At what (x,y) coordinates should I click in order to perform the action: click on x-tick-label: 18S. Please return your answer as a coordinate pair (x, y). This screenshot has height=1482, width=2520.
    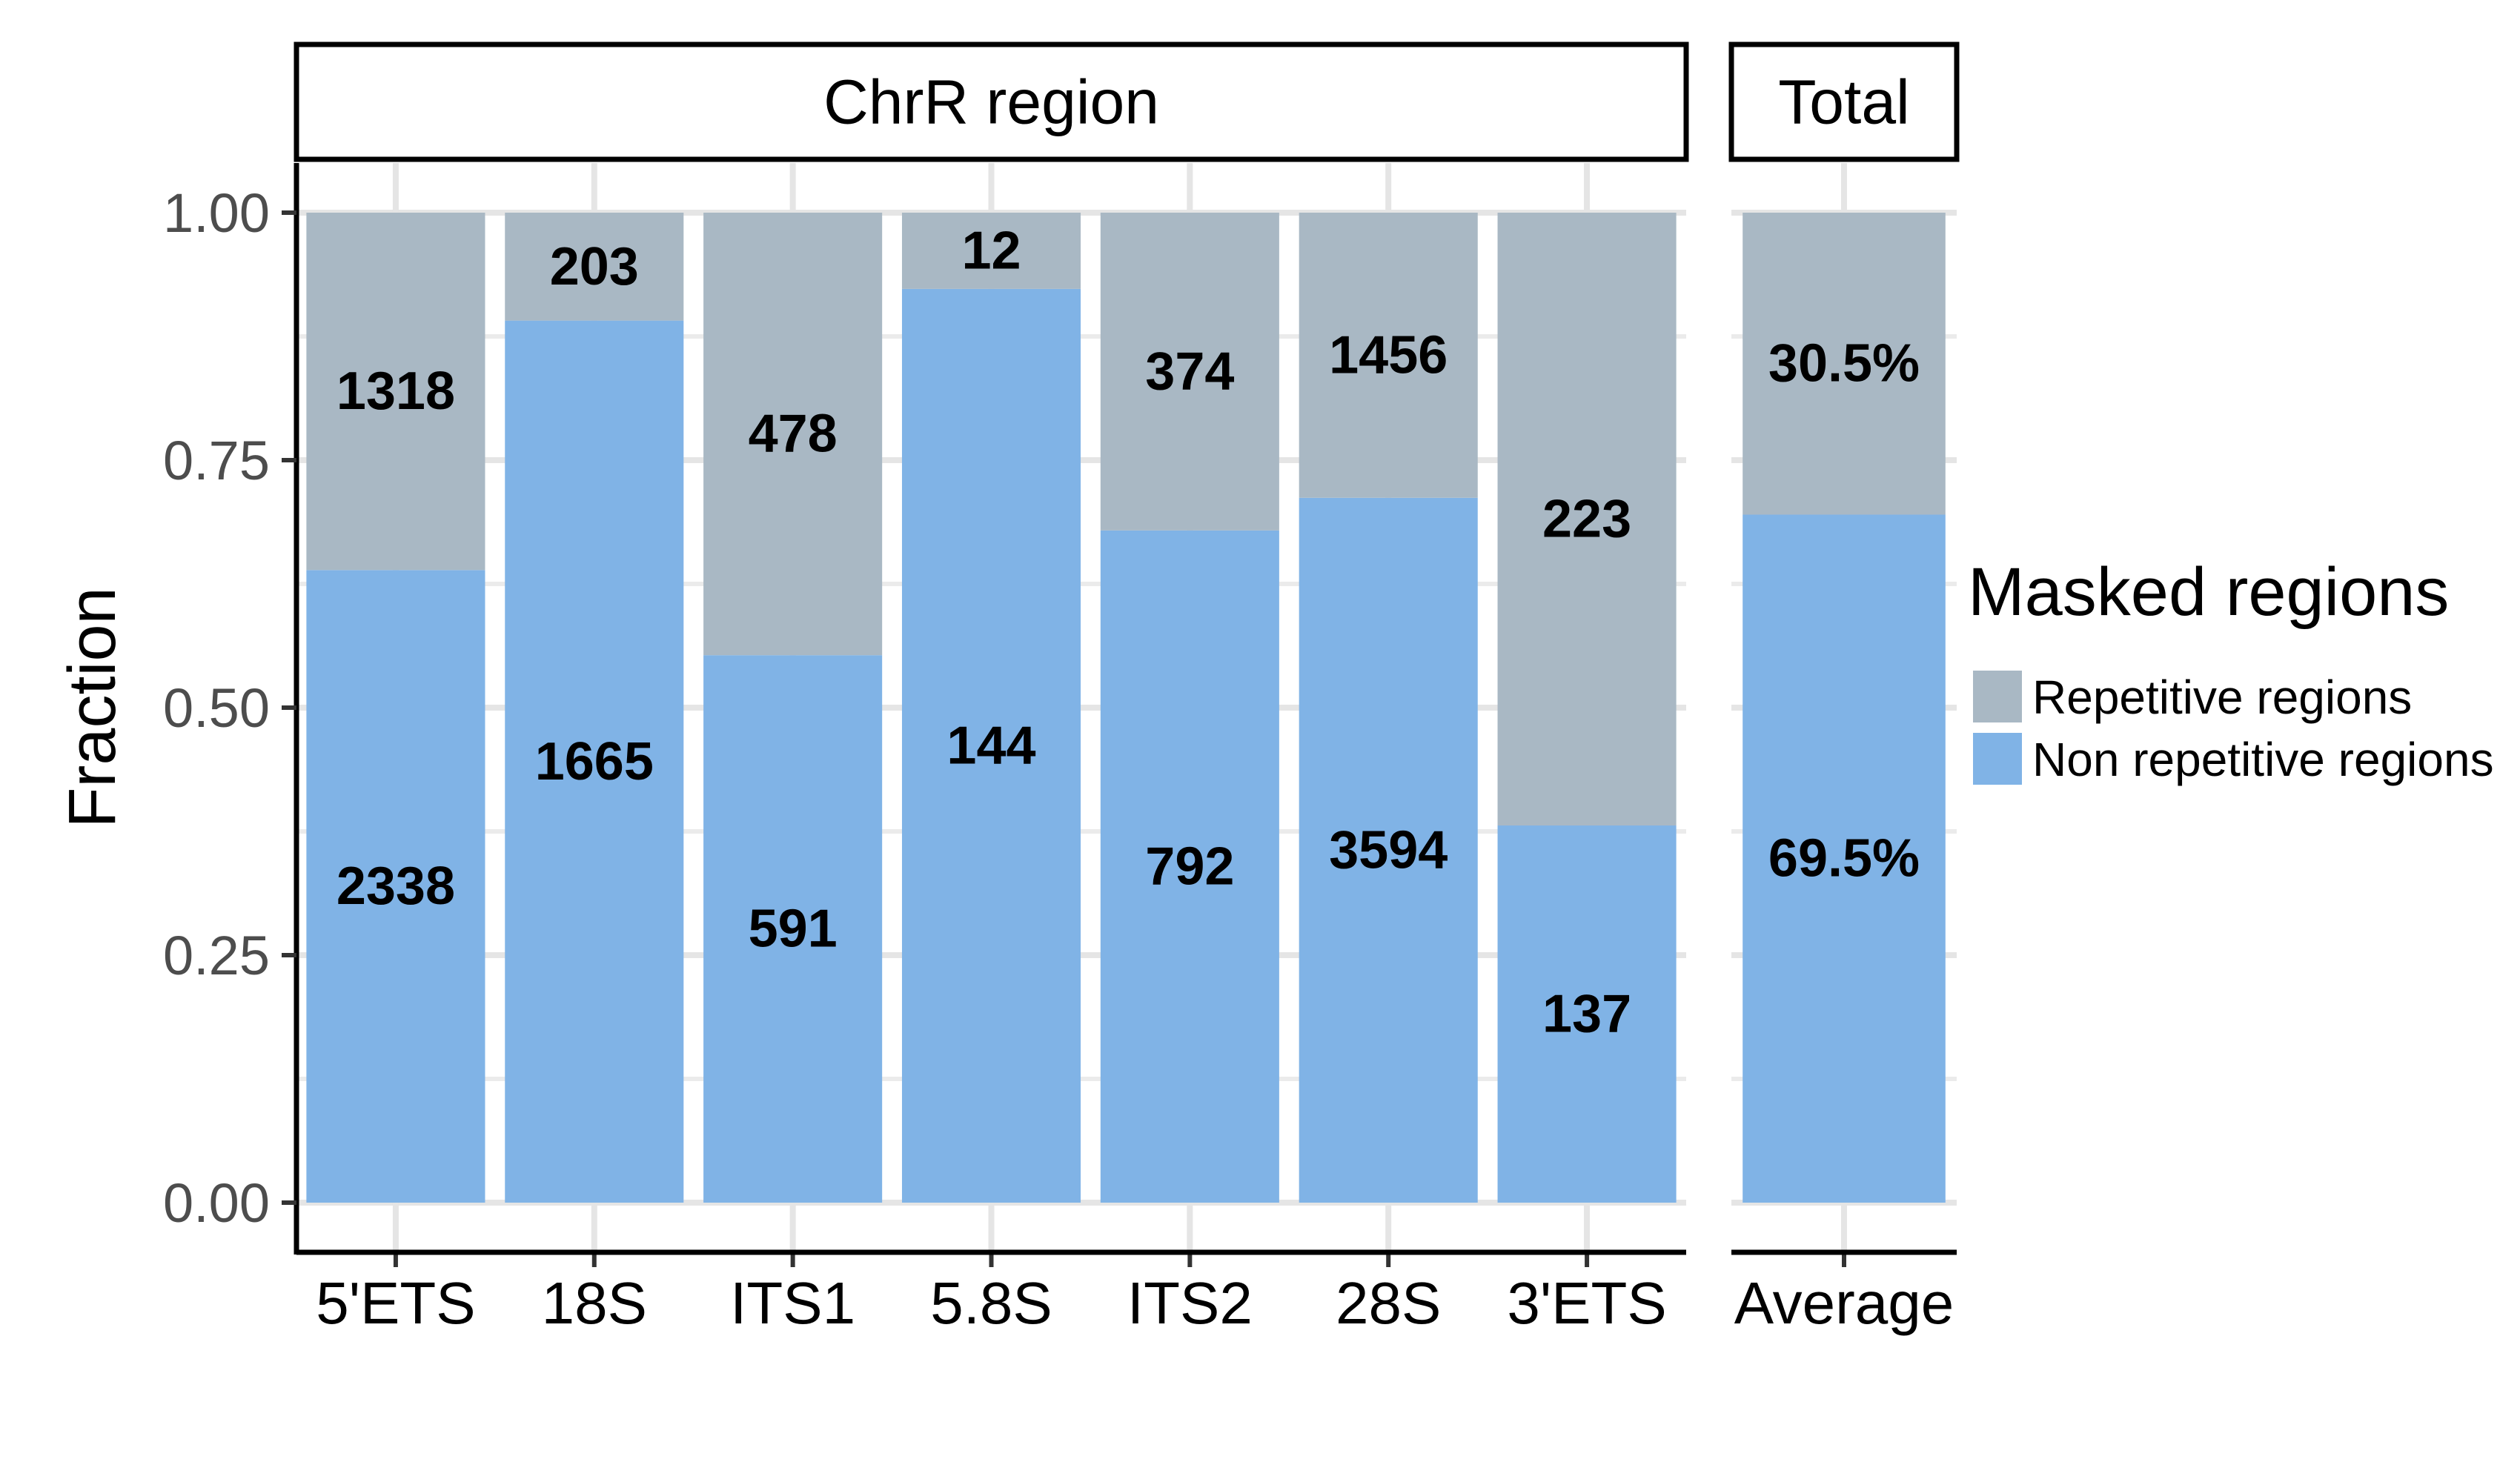
    Looking at the image, I should click on (595, 1303).